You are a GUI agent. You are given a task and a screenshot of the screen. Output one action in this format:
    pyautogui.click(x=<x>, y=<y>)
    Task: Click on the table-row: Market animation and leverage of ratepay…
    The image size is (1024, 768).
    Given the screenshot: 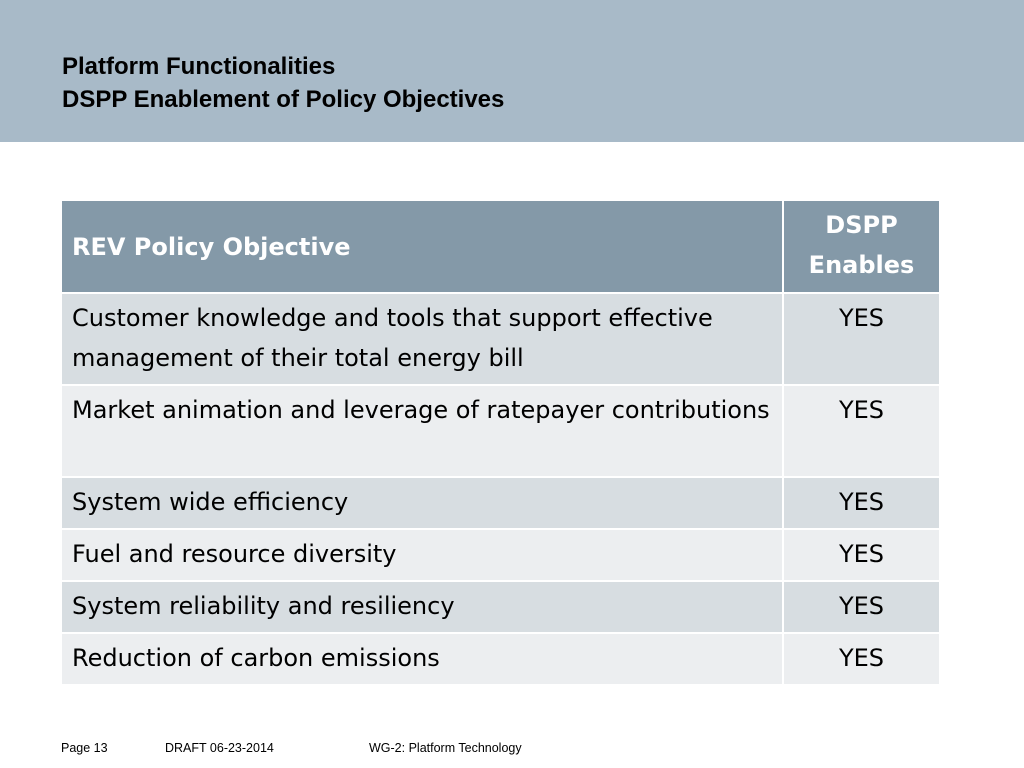 What is the action you would take?
    pyautogui.click(x=500, y=431)
    